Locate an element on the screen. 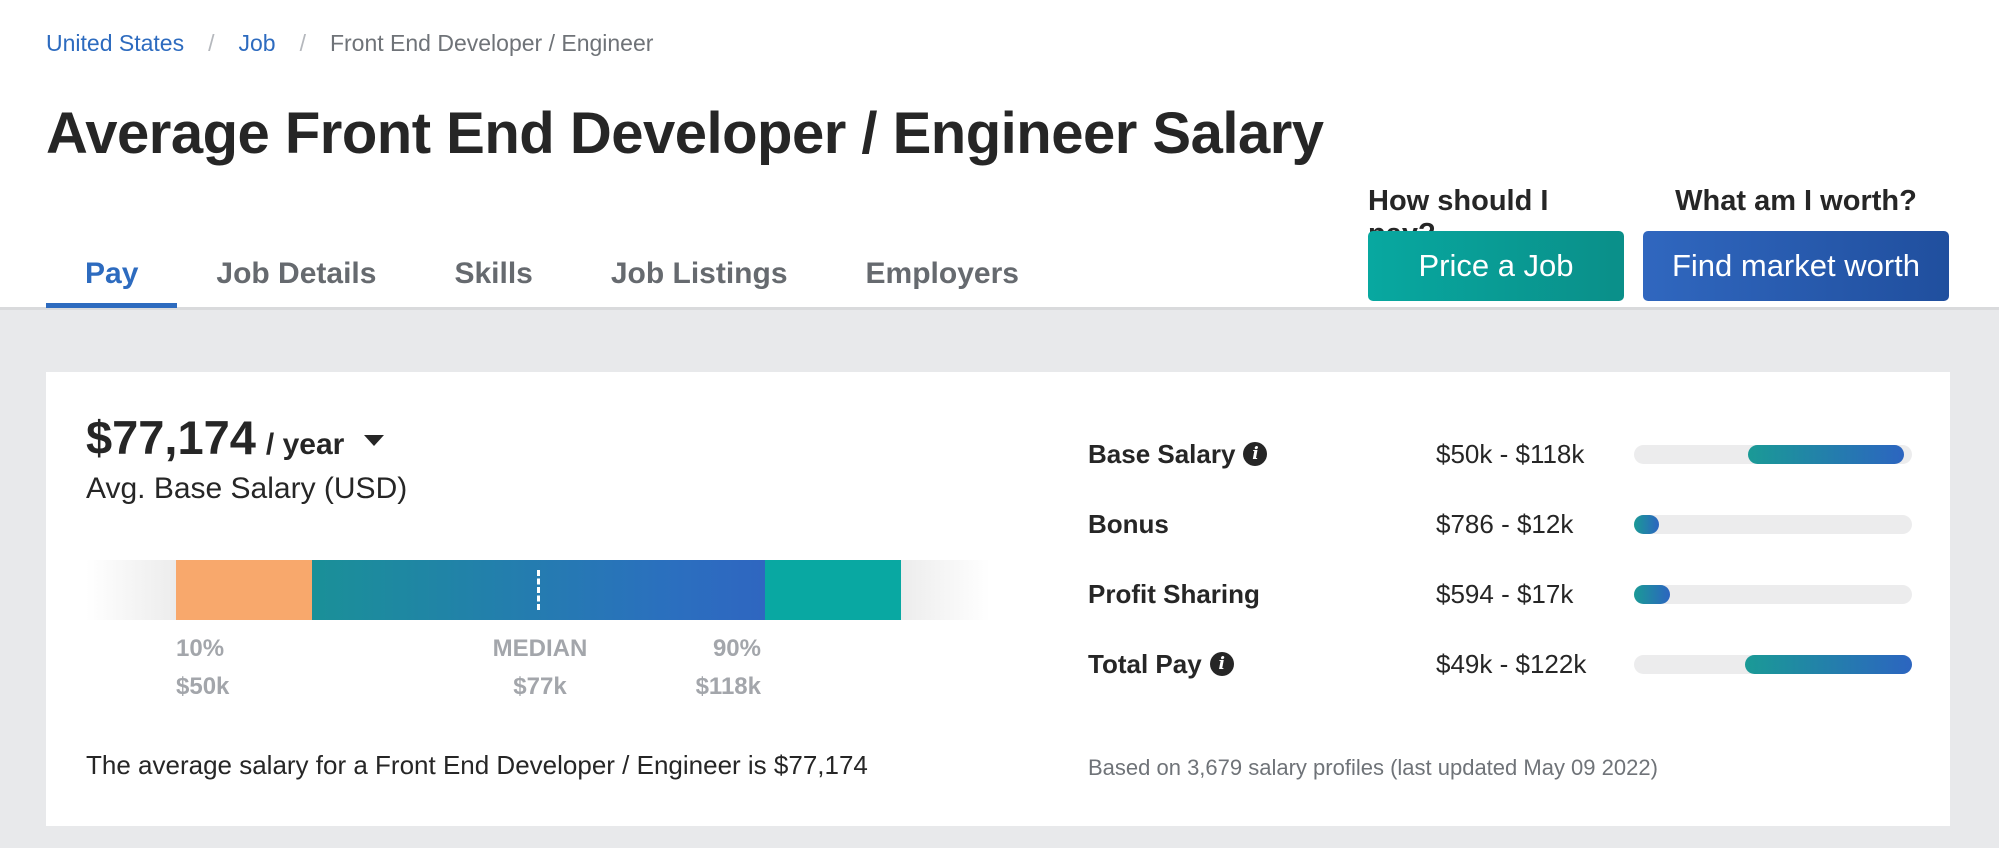  find-market-worth-button: Find market worth is located at coordinates (1796, 266).